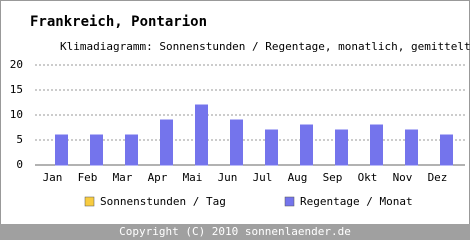 The image size is (470, 240). Describe the element at coordinates (19, 139) in the screenshot. I see `y-tick-label: 5` at that location.